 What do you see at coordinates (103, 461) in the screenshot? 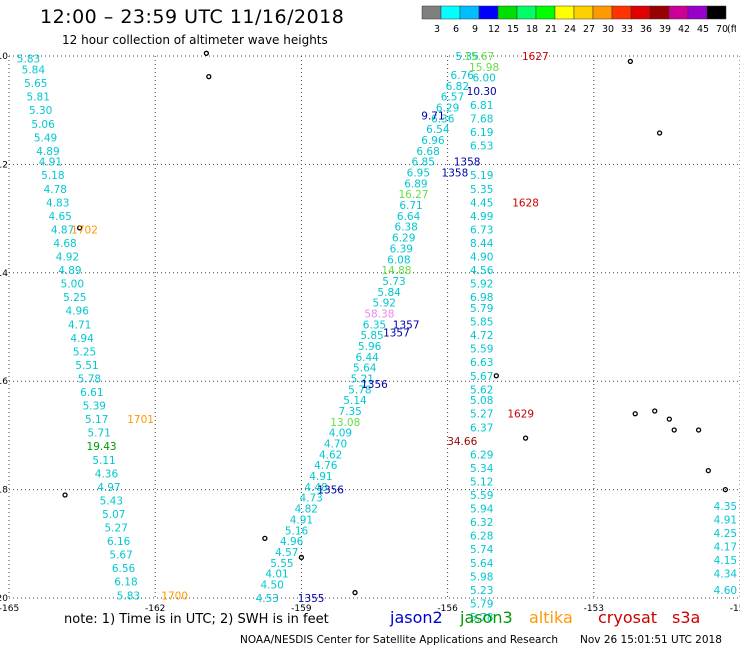
I see `wave-height-label: 5.11` at bounding box center [103, 461].